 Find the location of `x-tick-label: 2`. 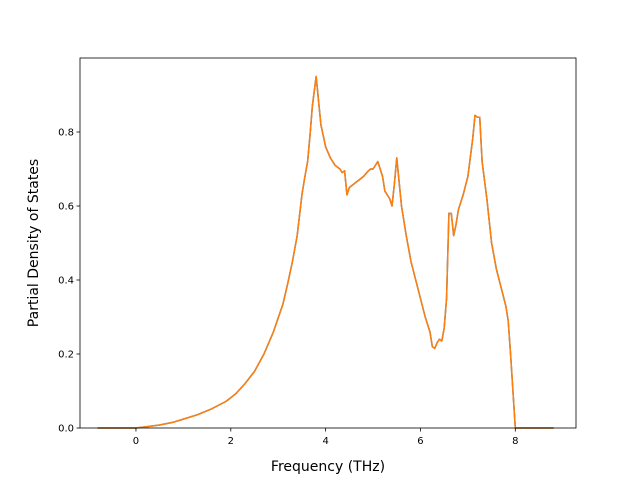

x-tick-label: 2 is located at coordinates (231, 441).